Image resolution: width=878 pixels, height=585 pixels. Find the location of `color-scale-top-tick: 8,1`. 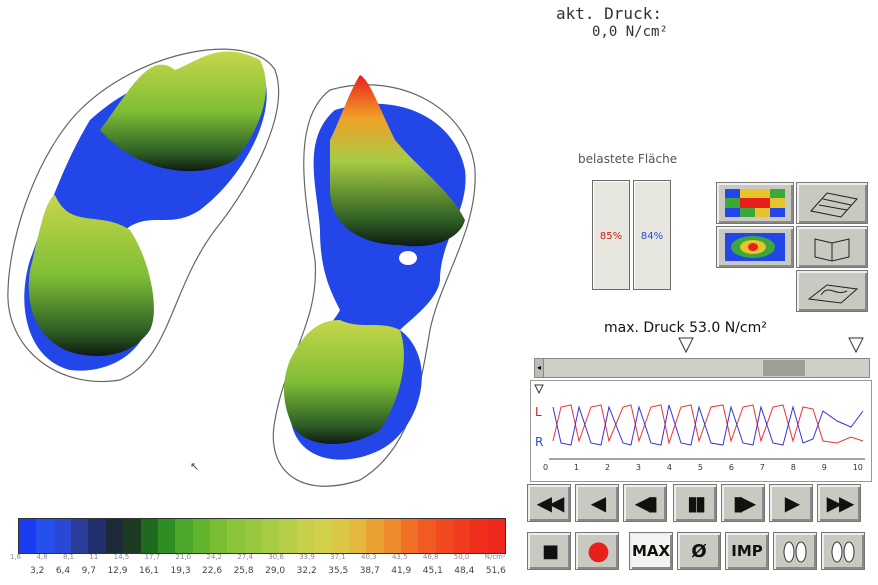

color-scale-top-tick: 8,1 is located at coordinates (68, 557).